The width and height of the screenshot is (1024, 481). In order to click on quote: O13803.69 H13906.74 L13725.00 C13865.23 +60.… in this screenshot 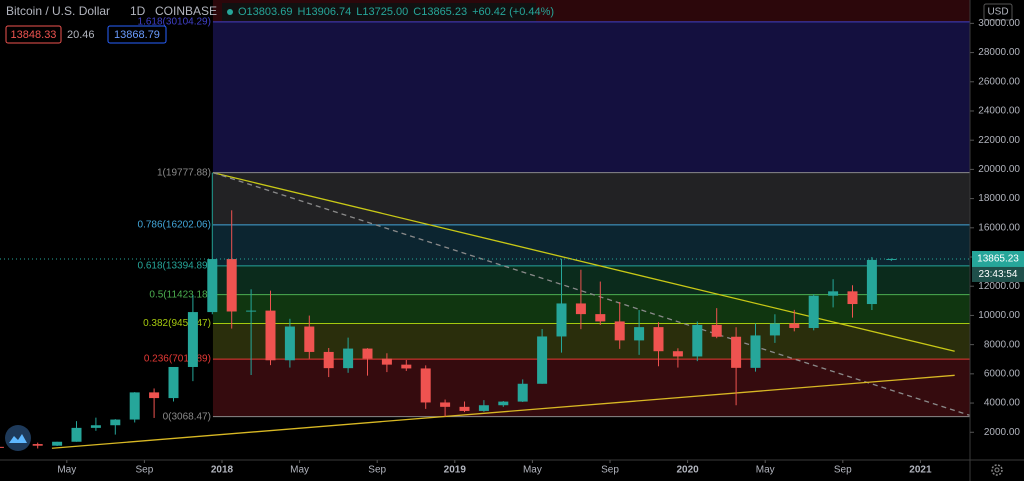, I will do `click(396, 12)`.